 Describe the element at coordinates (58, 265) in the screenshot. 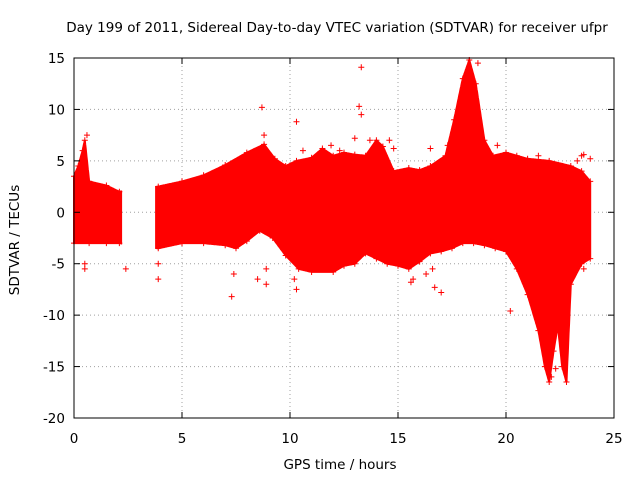

I see `y-tick-label: -5` at that location.